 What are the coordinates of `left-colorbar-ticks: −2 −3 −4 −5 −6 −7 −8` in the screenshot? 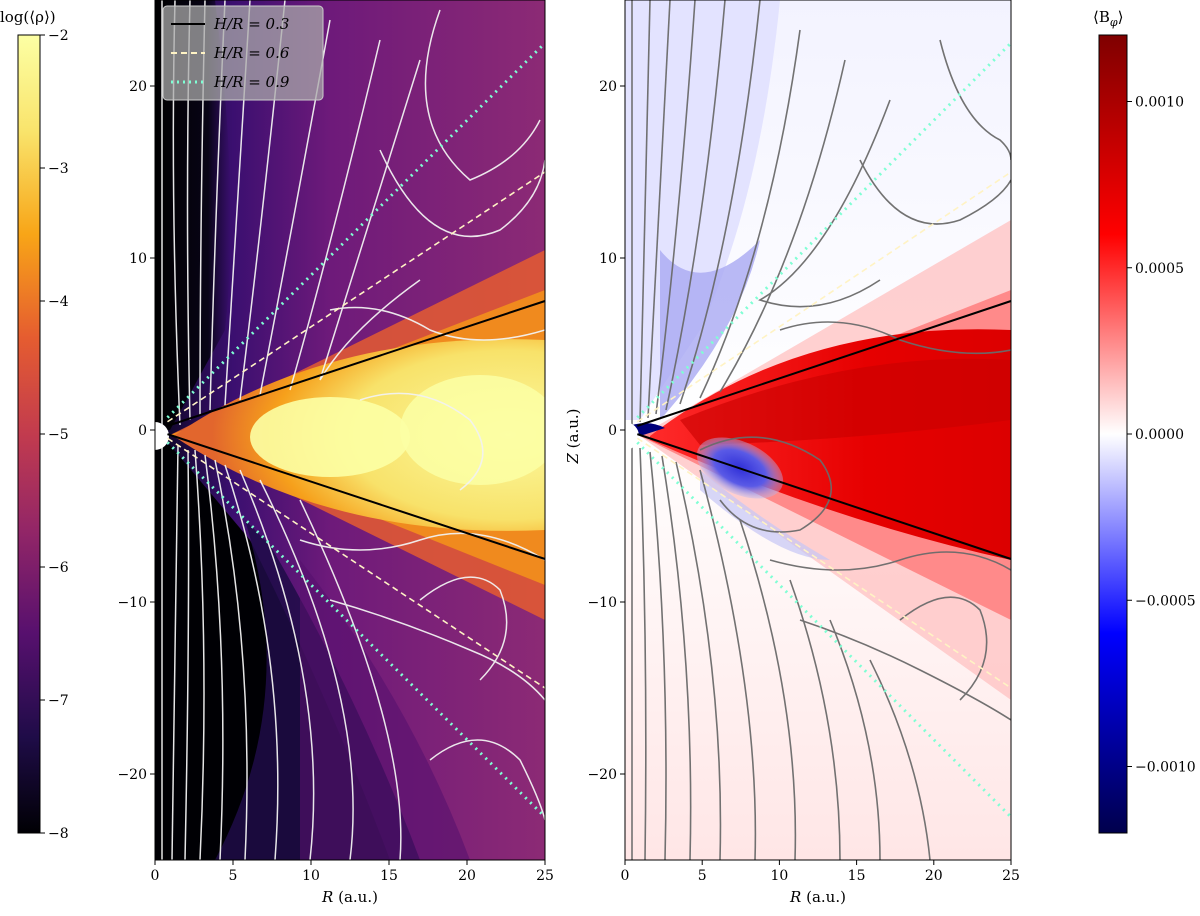 It's located at (54, 435).